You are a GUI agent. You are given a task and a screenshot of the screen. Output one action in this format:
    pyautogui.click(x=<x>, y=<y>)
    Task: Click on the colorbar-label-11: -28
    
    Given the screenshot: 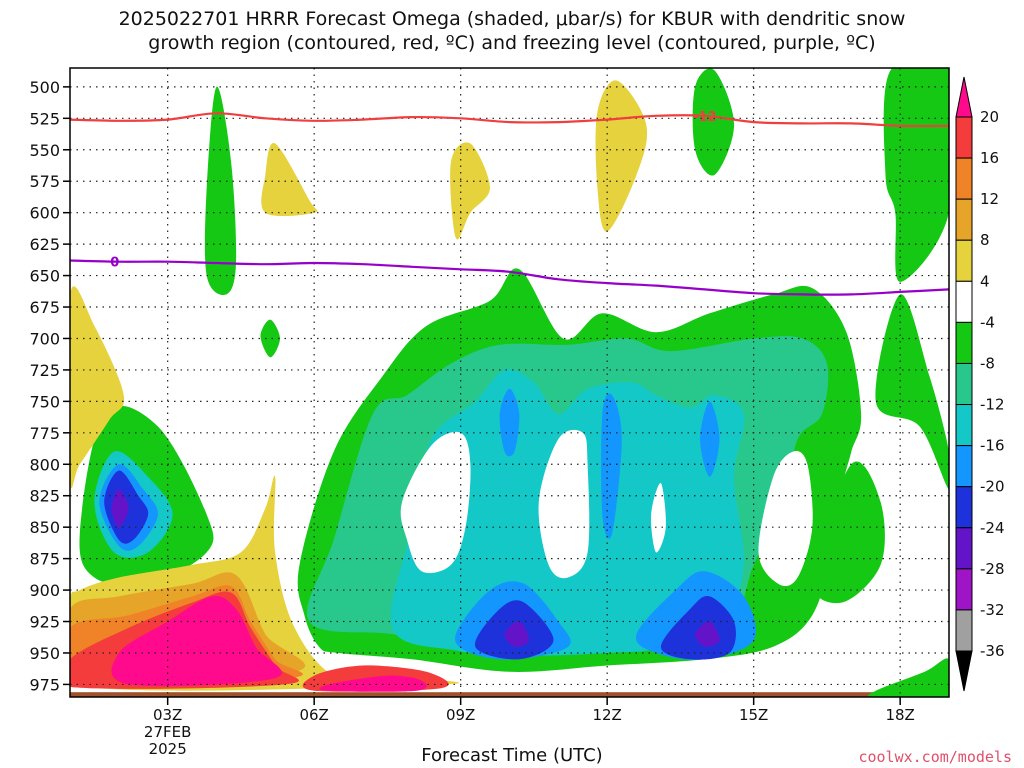 What is the action you would take?
    pyautogui.click(x=992, y=569)
    